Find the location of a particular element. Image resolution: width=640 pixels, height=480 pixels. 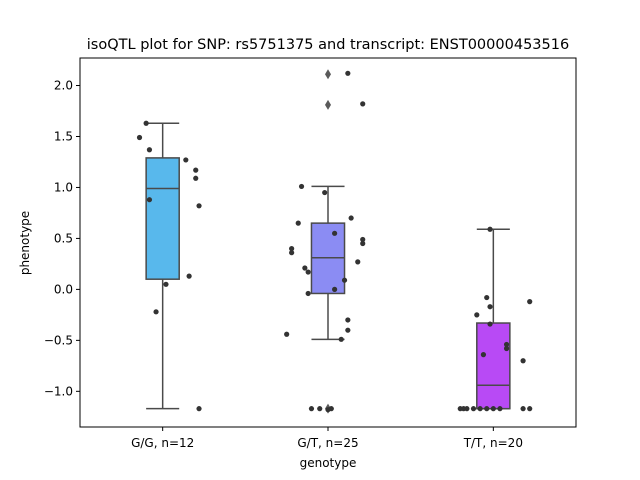

y-axis: −1.0 −0.5 0.0 0.5 1.0 1.5 2.0 is located at coordinates (62, 238).